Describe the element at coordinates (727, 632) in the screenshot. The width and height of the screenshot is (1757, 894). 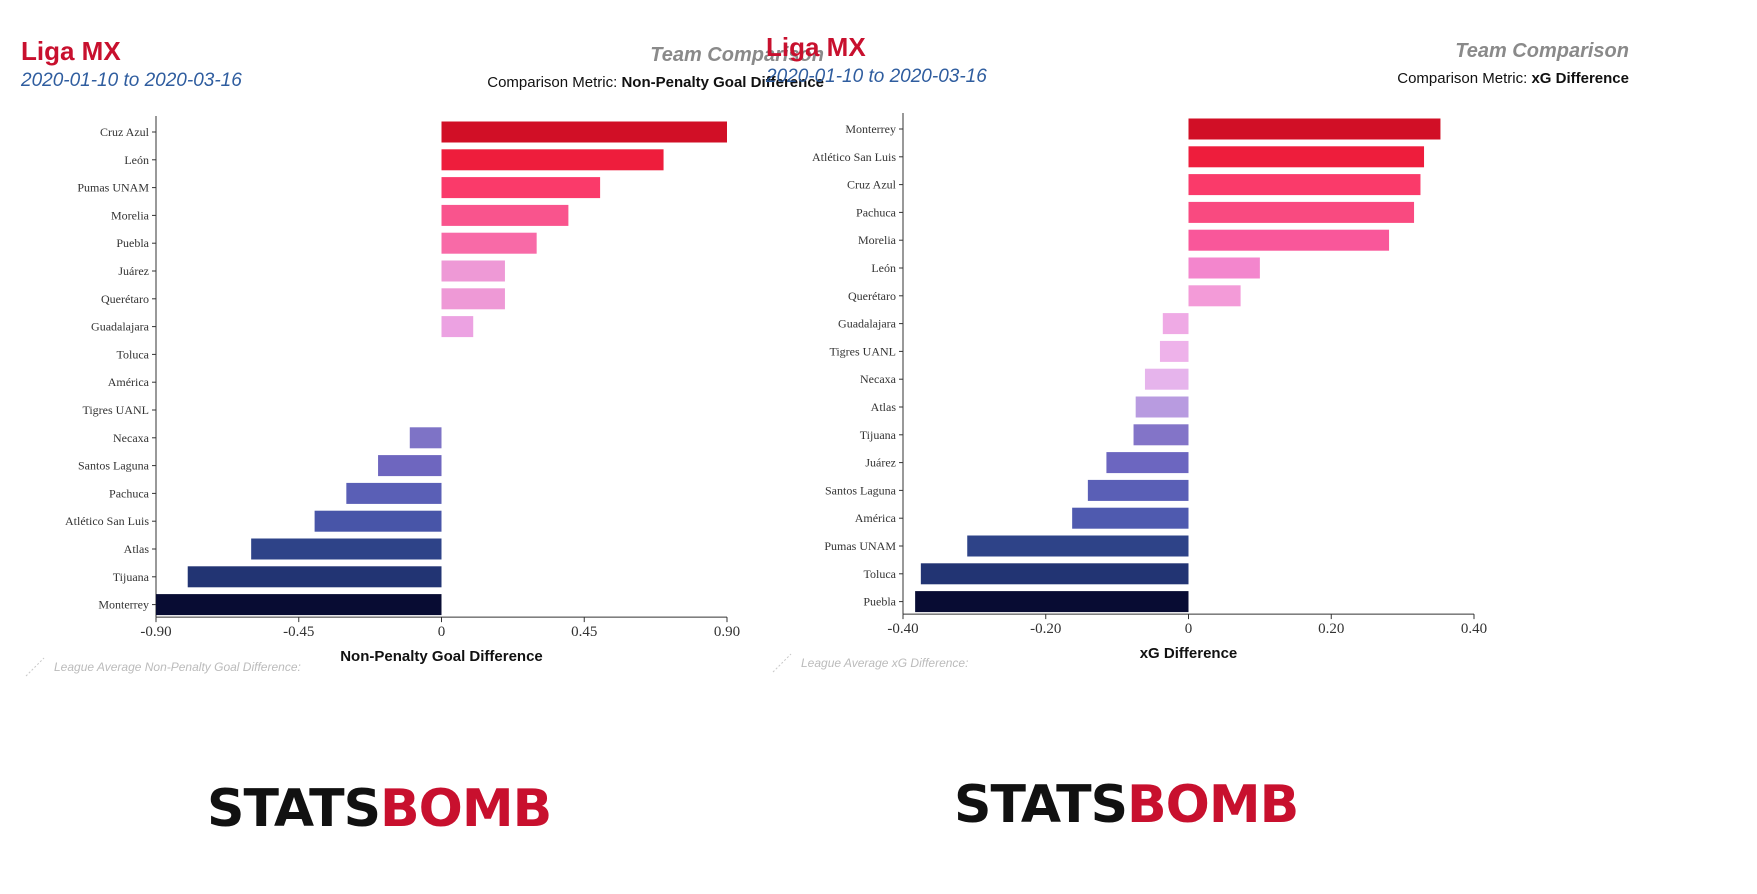
I see `x-tick-label: 0.90` at that location.